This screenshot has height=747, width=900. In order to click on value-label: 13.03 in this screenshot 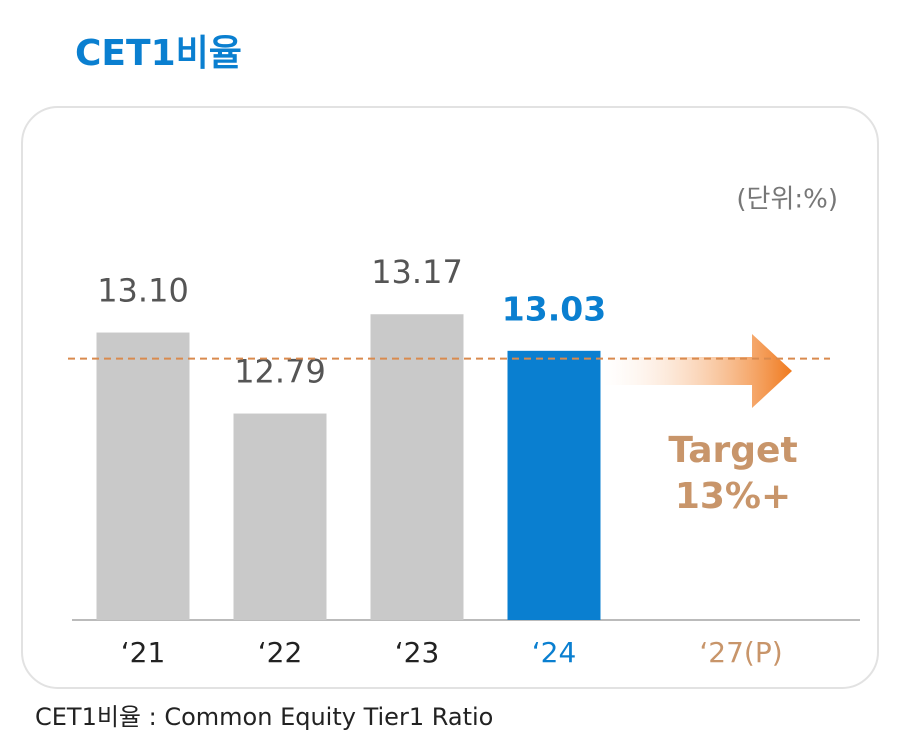, I will do `click(554, 308)`.